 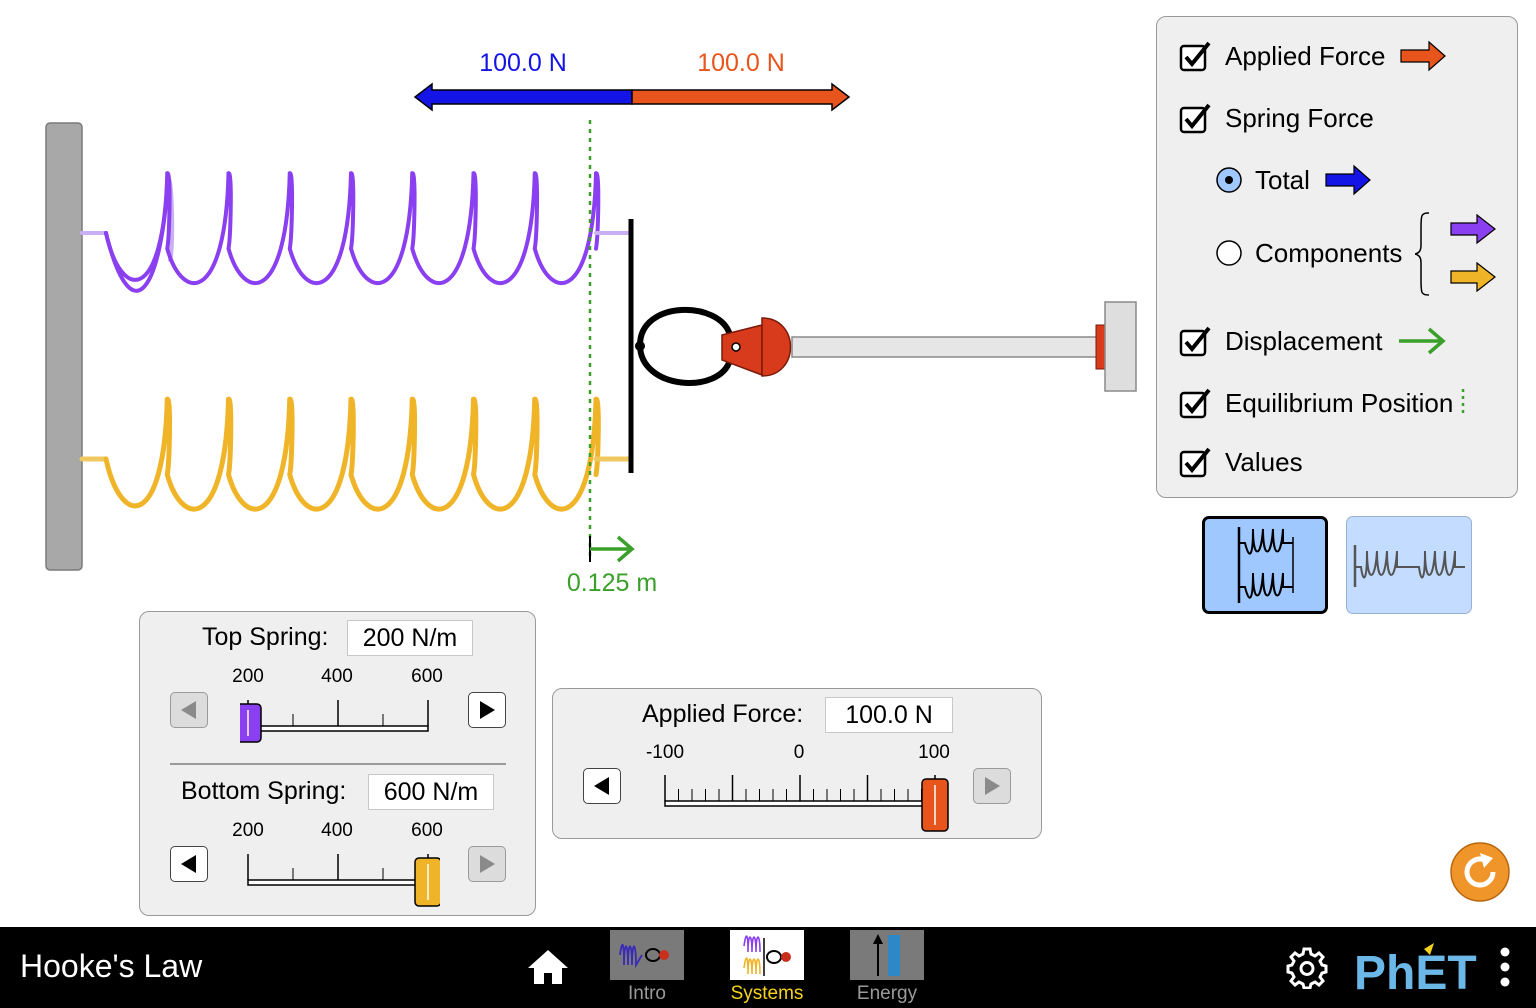 What do you see at coordinates (427, 676) in the screenshot?
I see `top-spring-tick-label: 600` at bounding box center [427, 676].